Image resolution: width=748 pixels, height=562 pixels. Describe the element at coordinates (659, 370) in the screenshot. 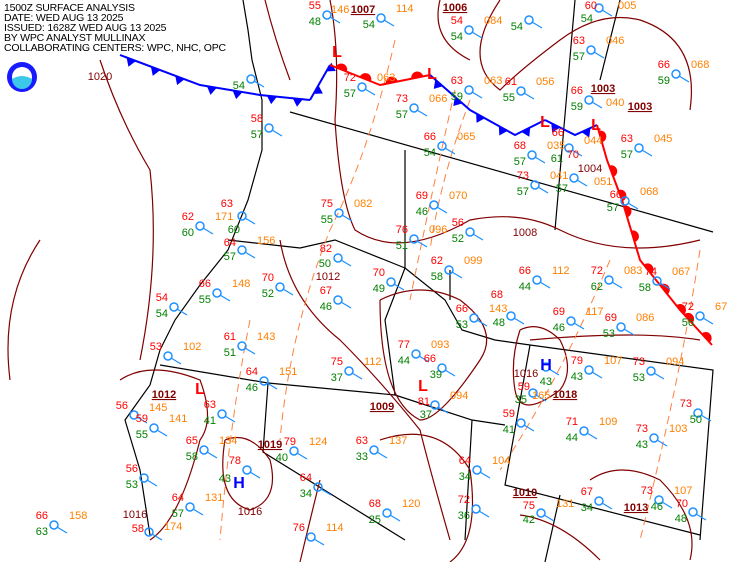

I see `station-plot: 73 53 094` at that location.